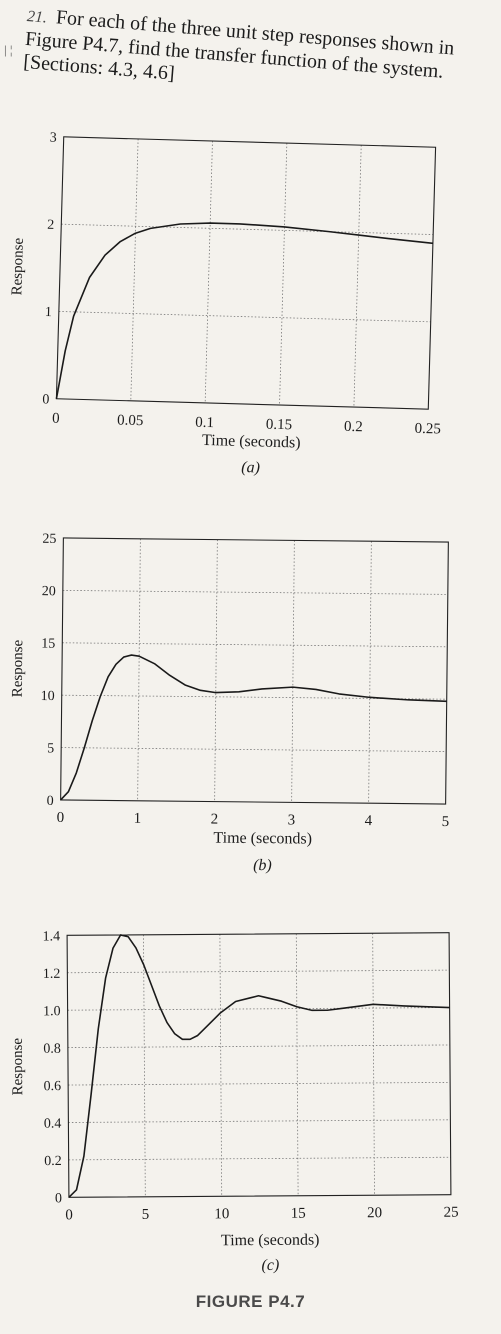 This screenshot has height=1334, width=501. Describe the element at coordinates (369, 821) in the screenshot. I see `x-tick-label: 4` at that location.